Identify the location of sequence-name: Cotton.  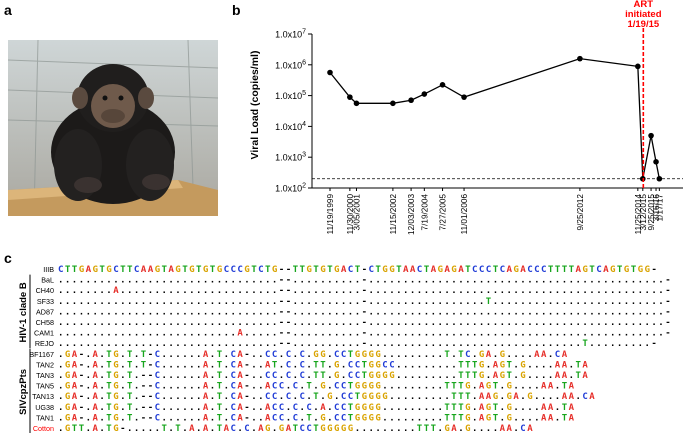
(43, 428).